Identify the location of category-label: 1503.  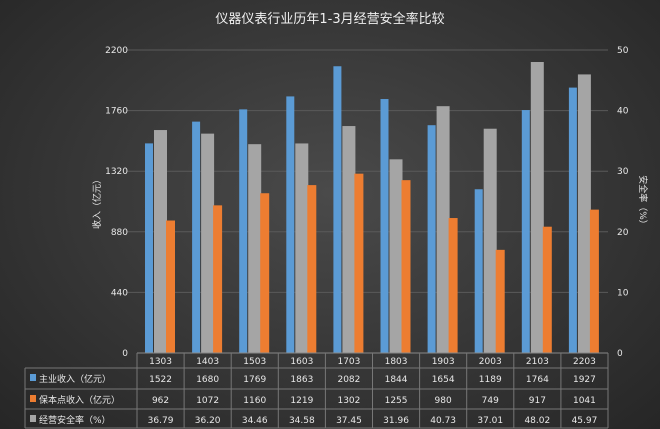
(254, 362).